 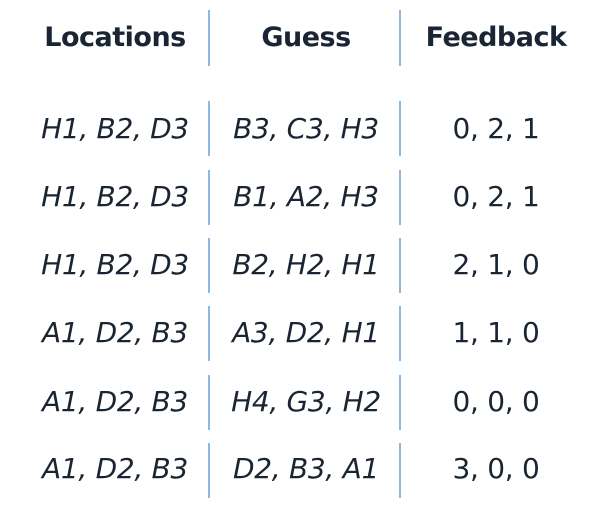 What do you see at coordinates (115, 37) in the screenshot?
I see `locations-header: Locations` at bounding box center [115, 37].